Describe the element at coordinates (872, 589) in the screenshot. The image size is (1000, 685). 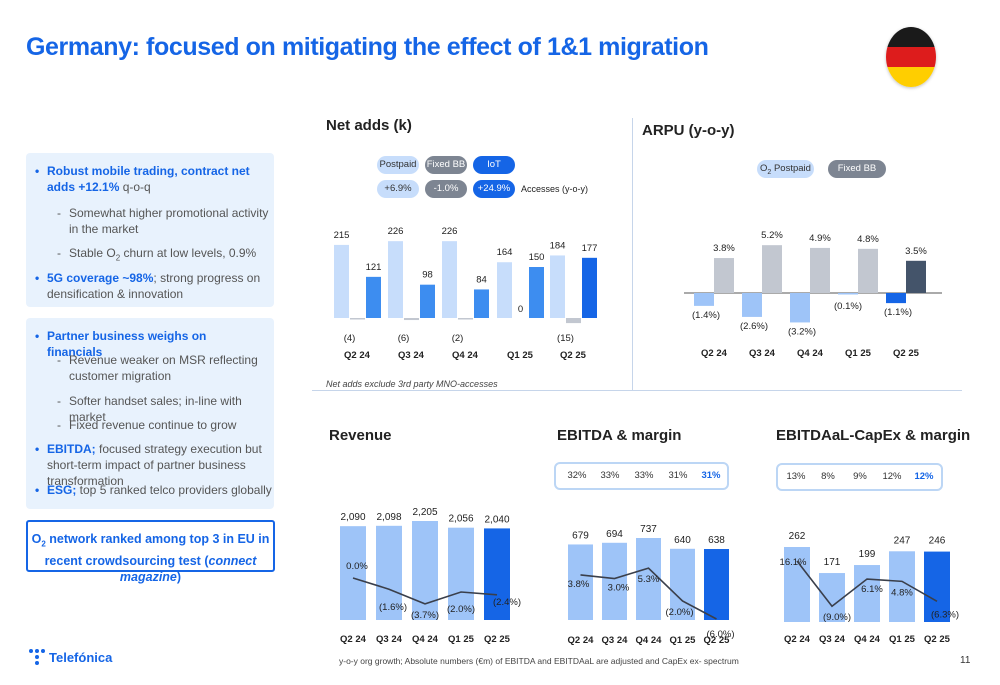
I see `growth-label-capex-q4-24: 6.1%` at that location.